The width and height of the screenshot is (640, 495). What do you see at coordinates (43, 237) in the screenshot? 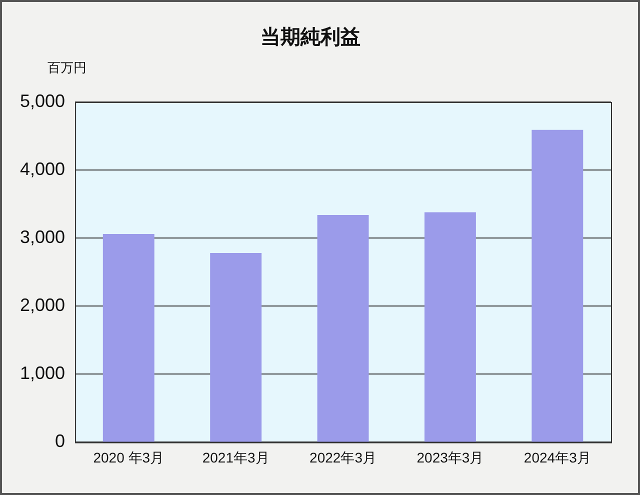
I see `y-tick-label: 3,000` at bounding box center [43, 237].